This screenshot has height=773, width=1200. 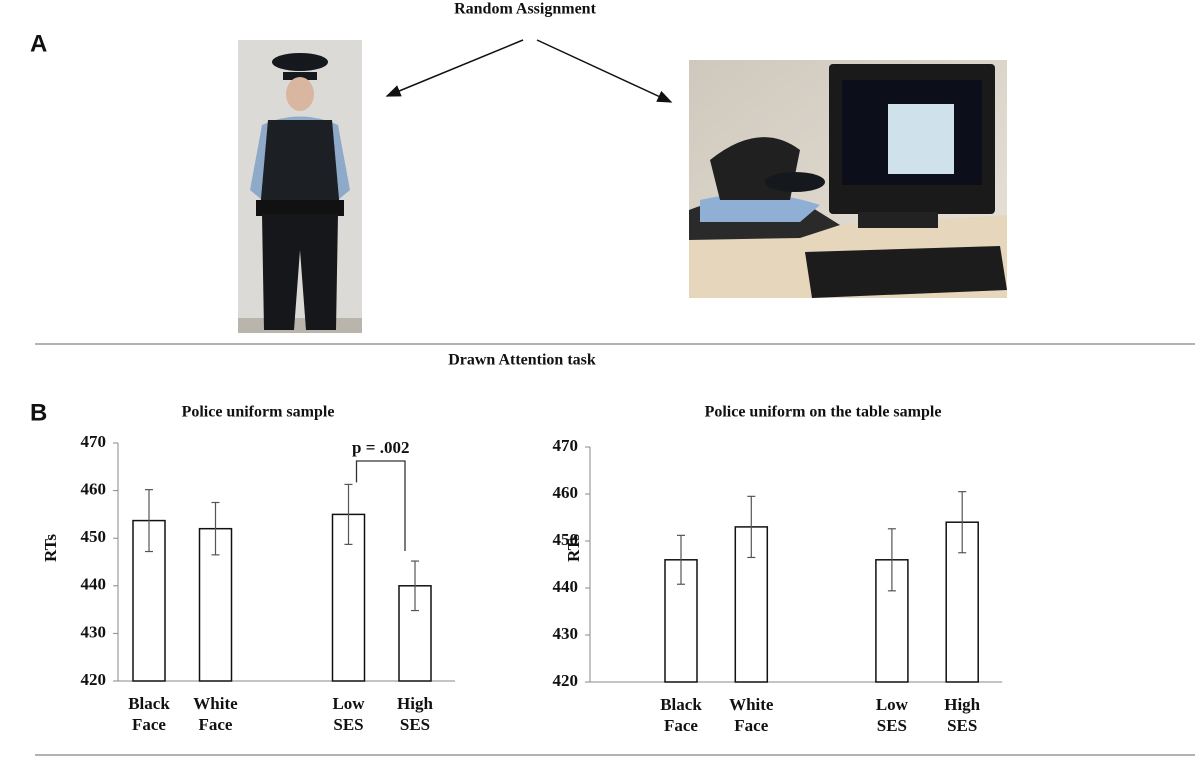 What do you see at coordinates (38, 412) in the screenshot?
I see `panel-label: B` at bounding box center [38, 412].